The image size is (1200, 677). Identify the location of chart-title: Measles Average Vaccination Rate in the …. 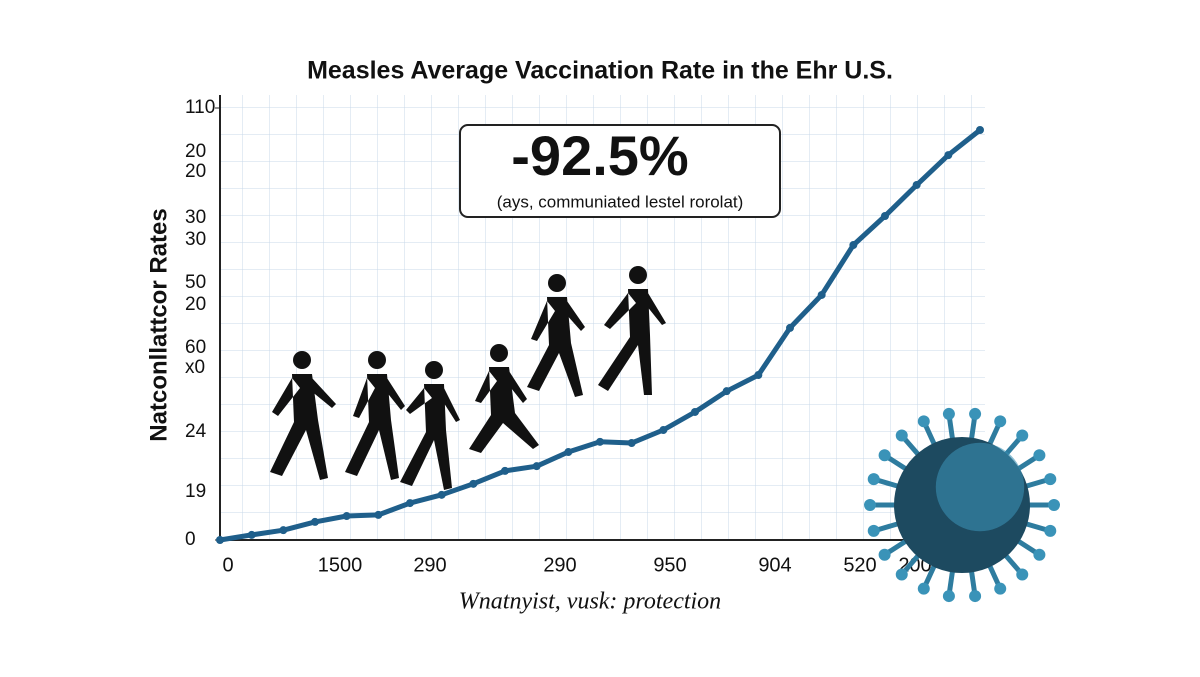
(600, 71).